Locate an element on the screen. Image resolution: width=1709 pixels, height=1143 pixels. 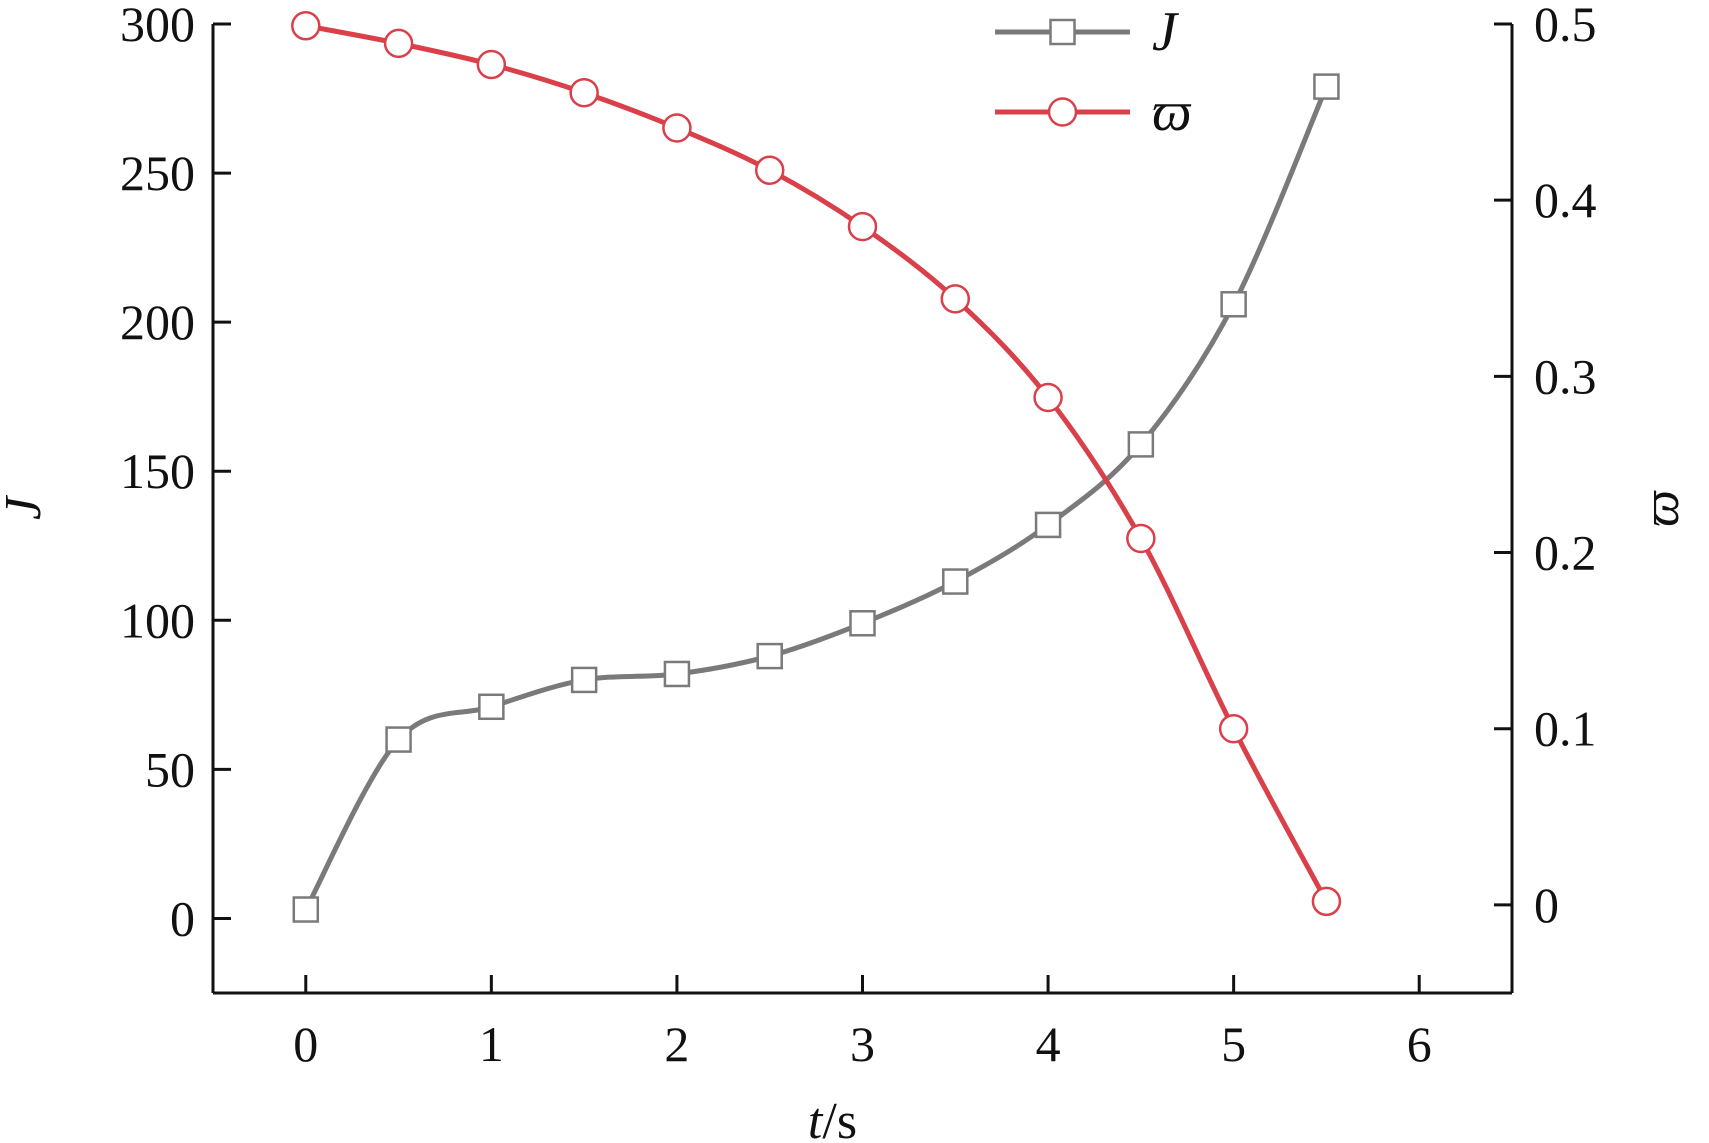
y-right-tick-label: 0.4 is located at coordinates (1565, 200).